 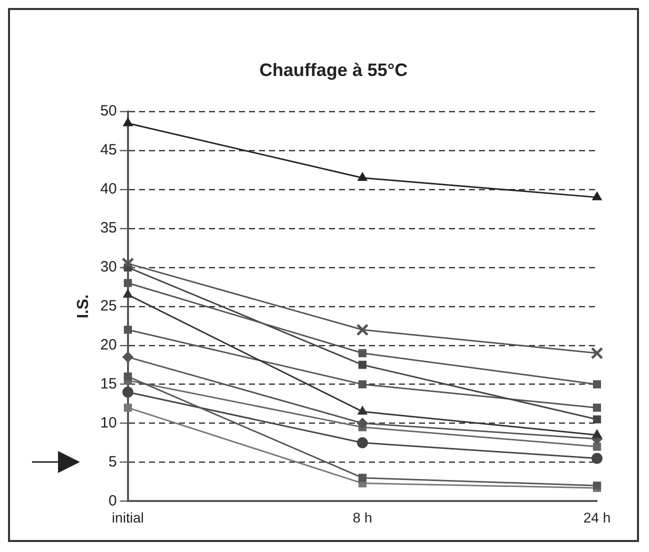 I want to click on y-tick-label: 45, so click(x=108, y=150).